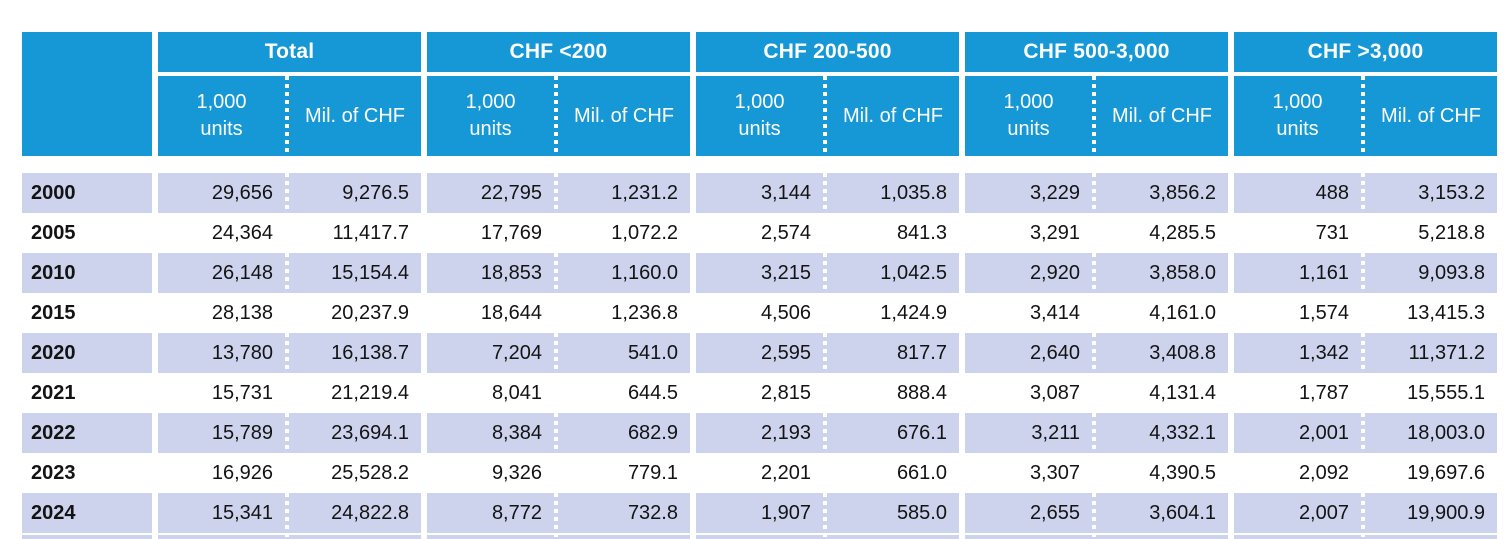 The width and height of the screenshot is (1508, 539). Describe the element at coordinates (490, 473) in the screenshot. I see `units-cell: 9,326` at that location.